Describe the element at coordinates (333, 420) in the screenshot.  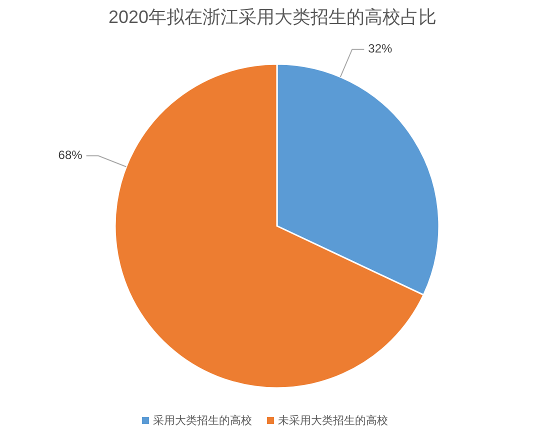
I see `legend-label: 未采用大类招生的高校` at that location.